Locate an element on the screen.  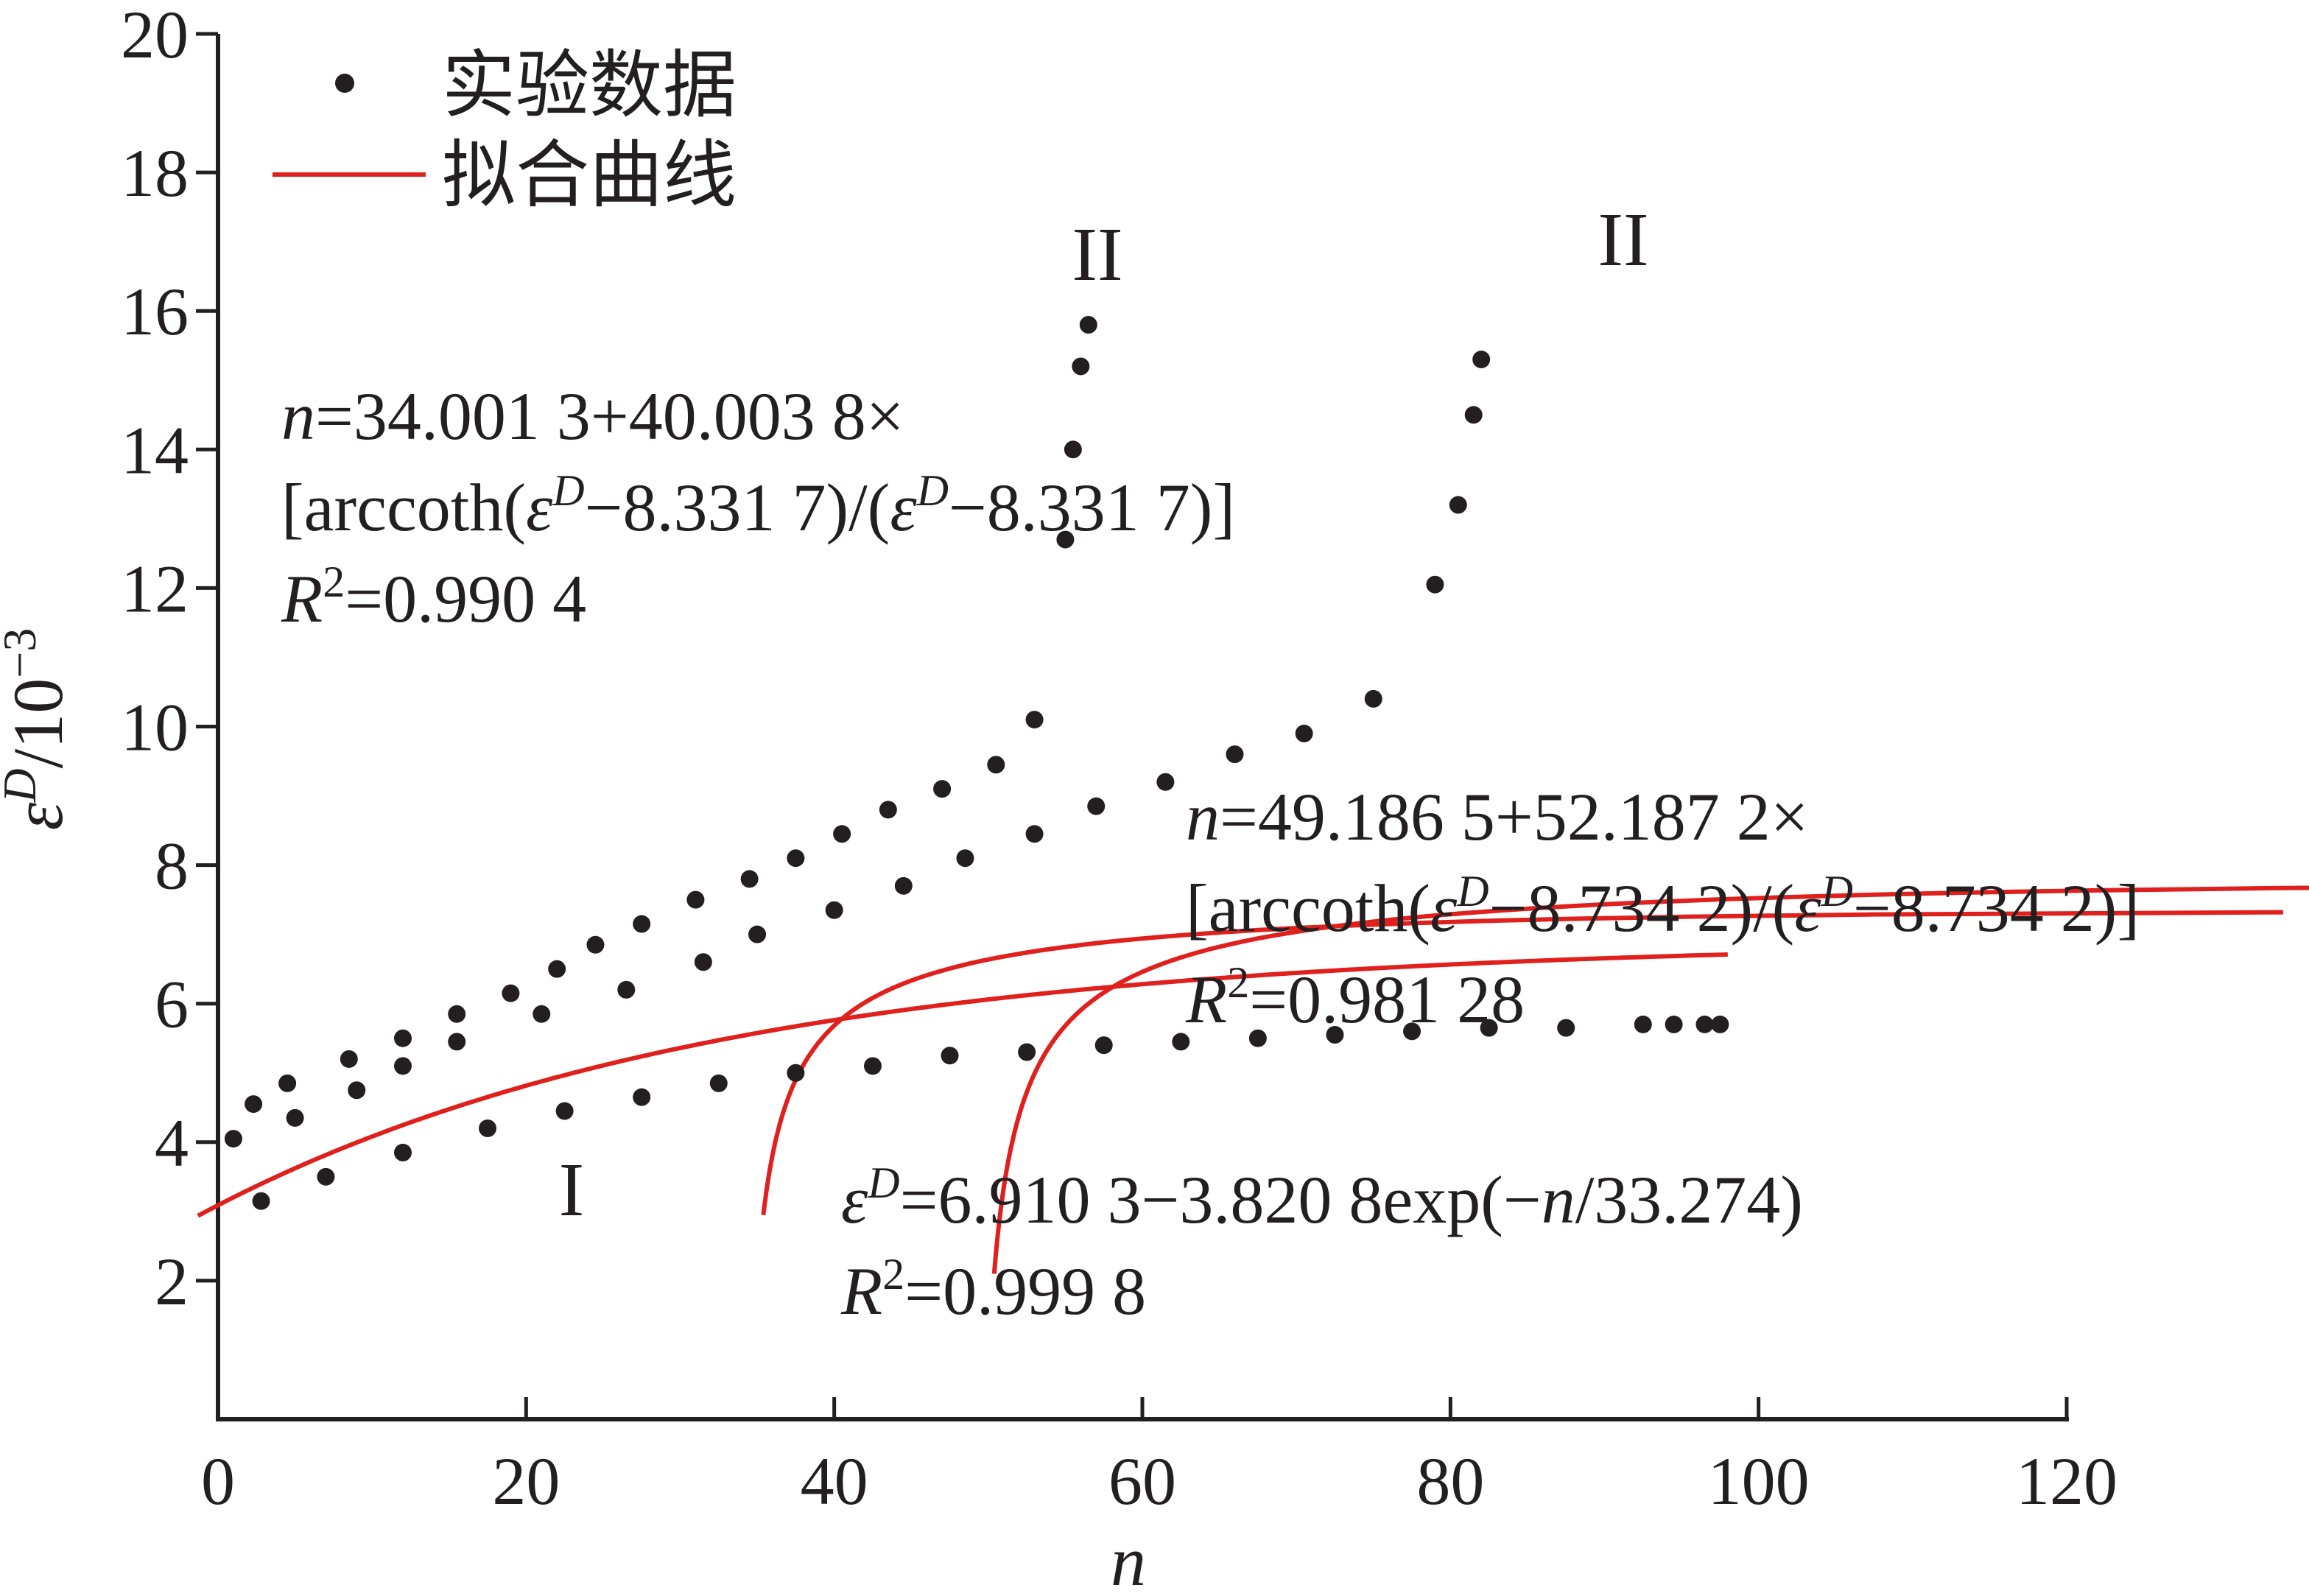
y-tick-label: 14 is located at coordinates (155, 450).